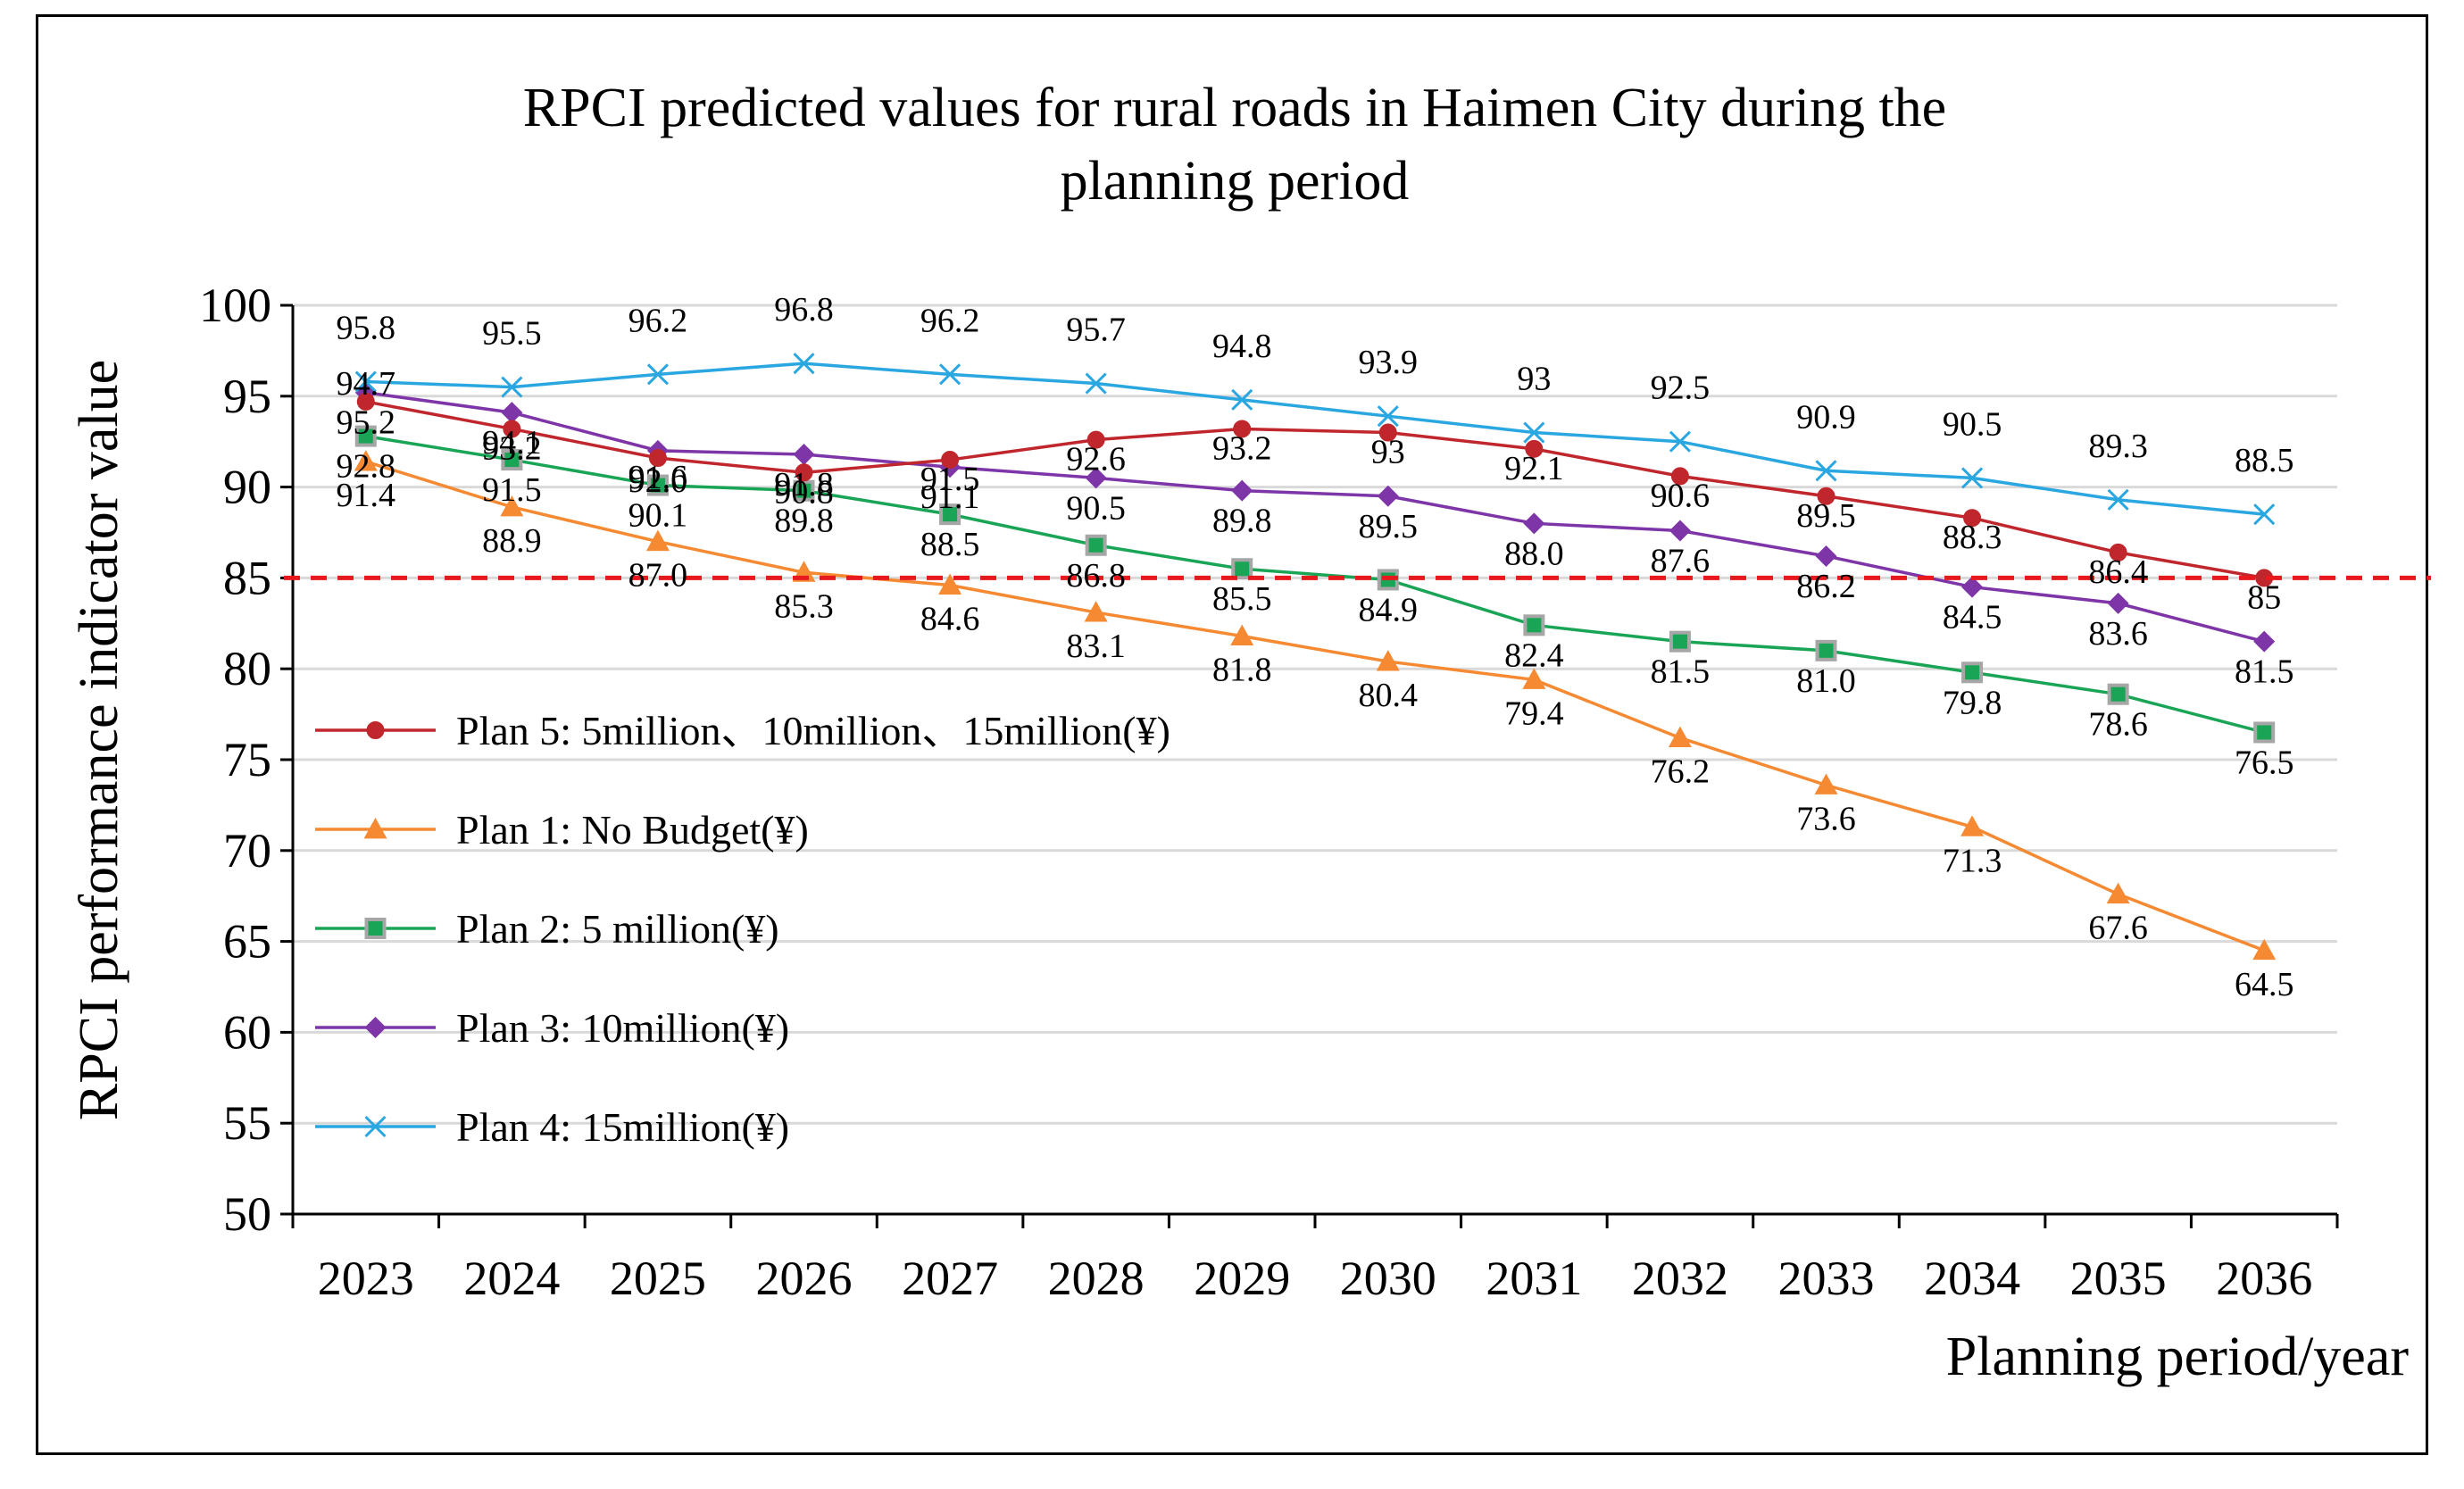 This screenshot has height=1489, width=2464. I want to click on legend-marker-plan2, so click(375, 928).